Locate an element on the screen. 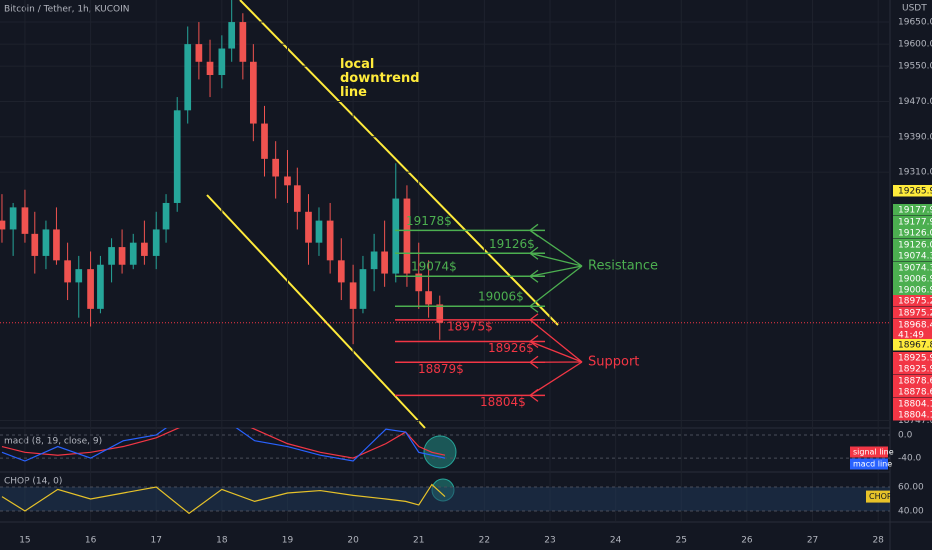  x-tick-label: 20 is located at coordinates (353, 541).